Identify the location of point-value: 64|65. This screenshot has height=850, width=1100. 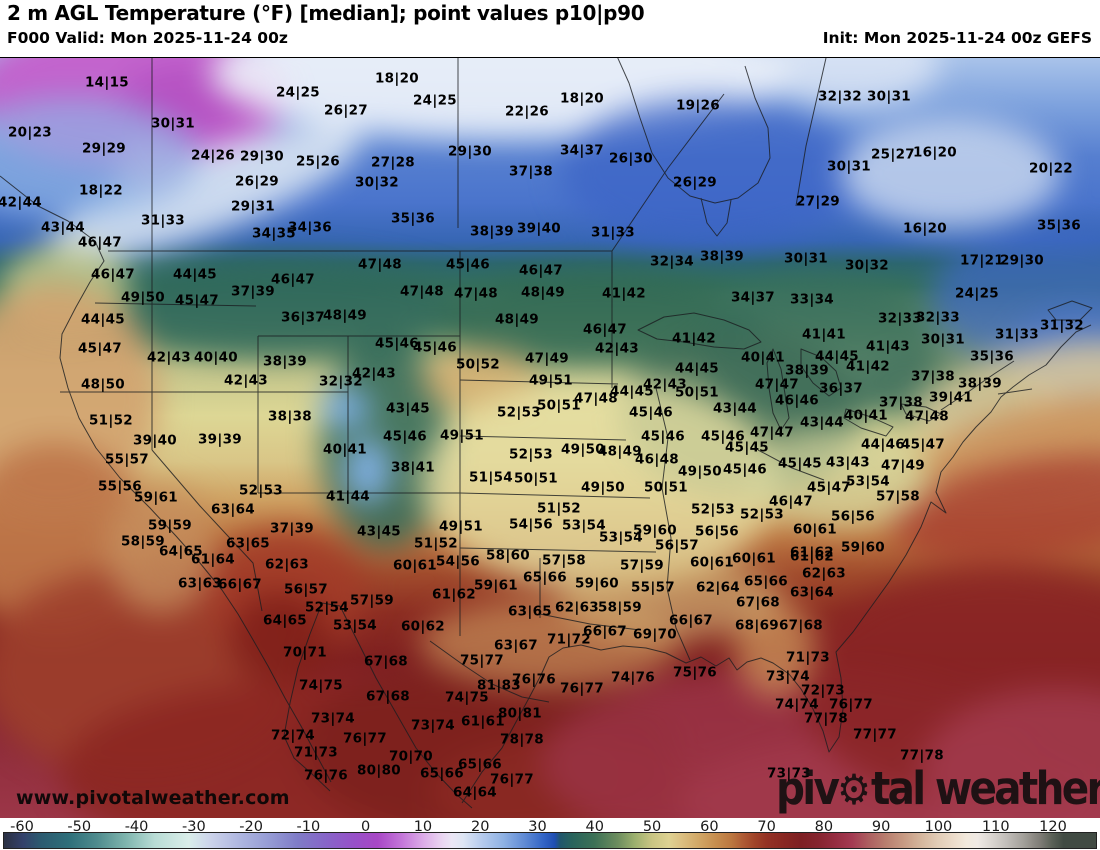
(285, 620).